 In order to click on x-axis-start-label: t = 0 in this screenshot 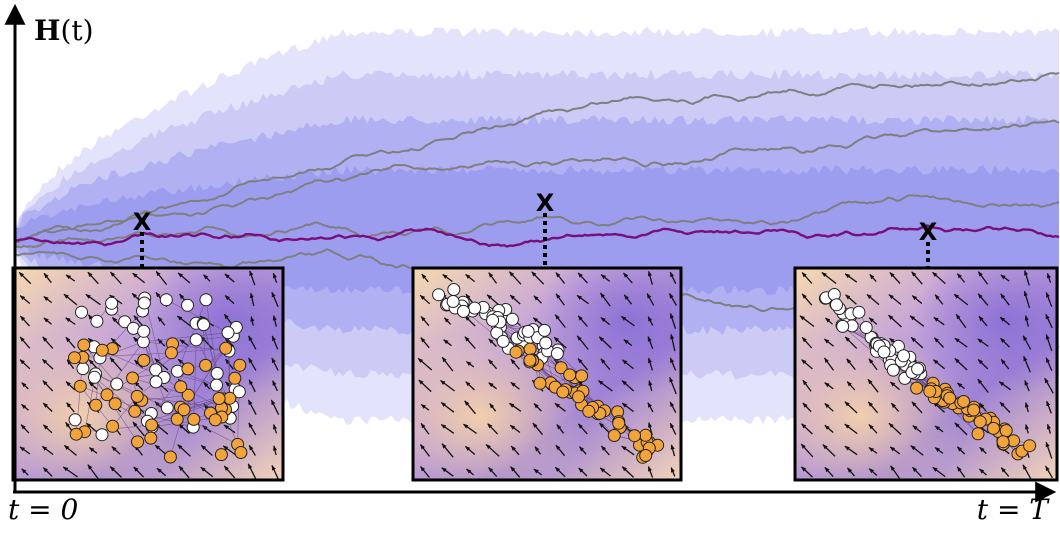, I will do `click(43, 509)`.